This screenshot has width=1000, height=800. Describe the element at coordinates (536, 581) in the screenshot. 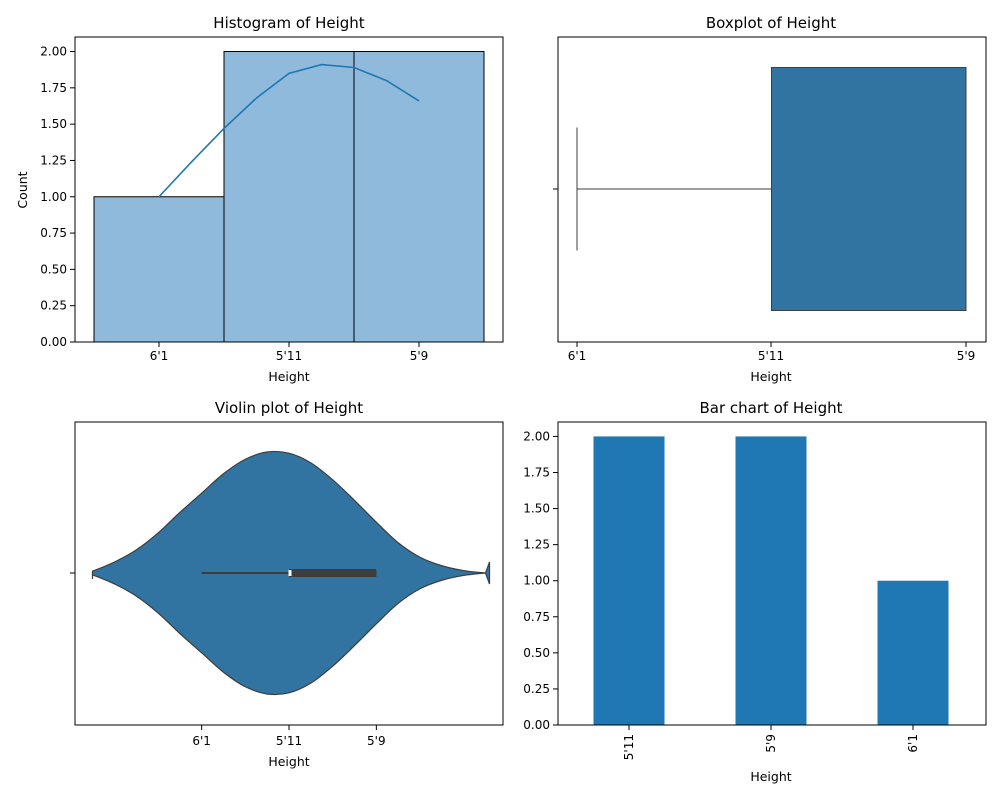

I see `barchart-y-tick-label: 1.00` at that location.